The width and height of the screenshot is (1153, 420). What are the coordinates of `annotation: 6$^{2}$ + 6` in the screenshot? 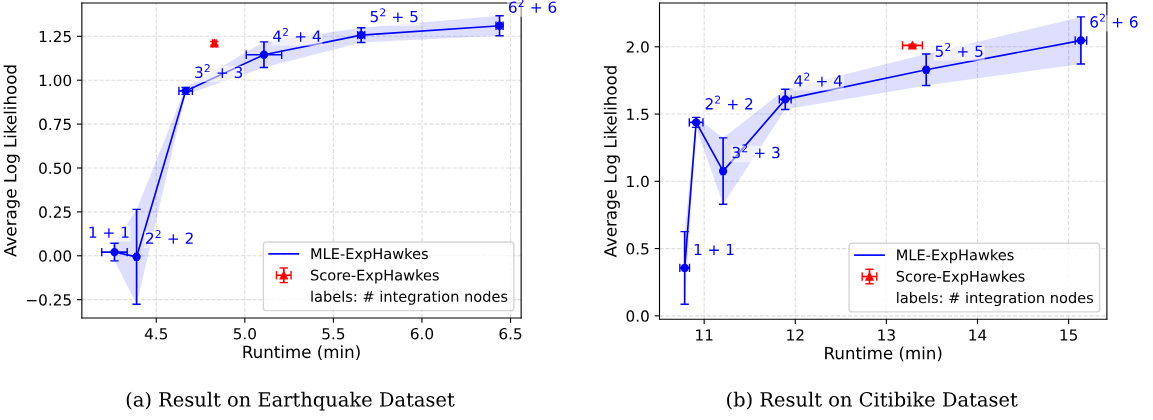 It's located at (1114, 20).